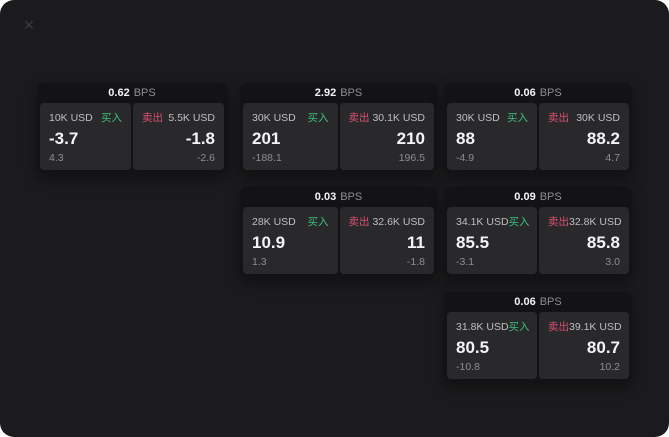 The image size is (669, 437). What do you see at coordinates (56, 158) in the screenshot?
I see `buy-delta: 4.3` at bounding box center [56, 158].